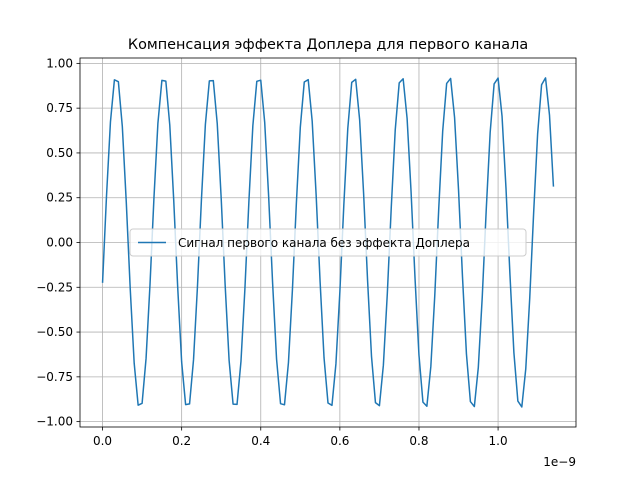 The width and height of the screenshot is (640, 484). I want to click on y-tick-label: −0.75, so click(54, 377).